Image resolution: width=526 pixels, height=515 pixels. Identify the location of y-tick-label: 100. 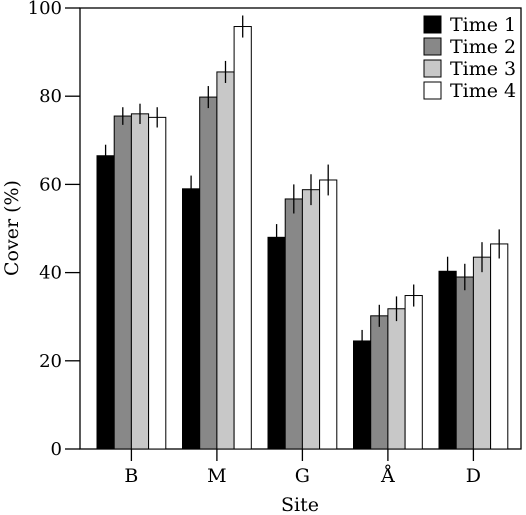
(45, 9).